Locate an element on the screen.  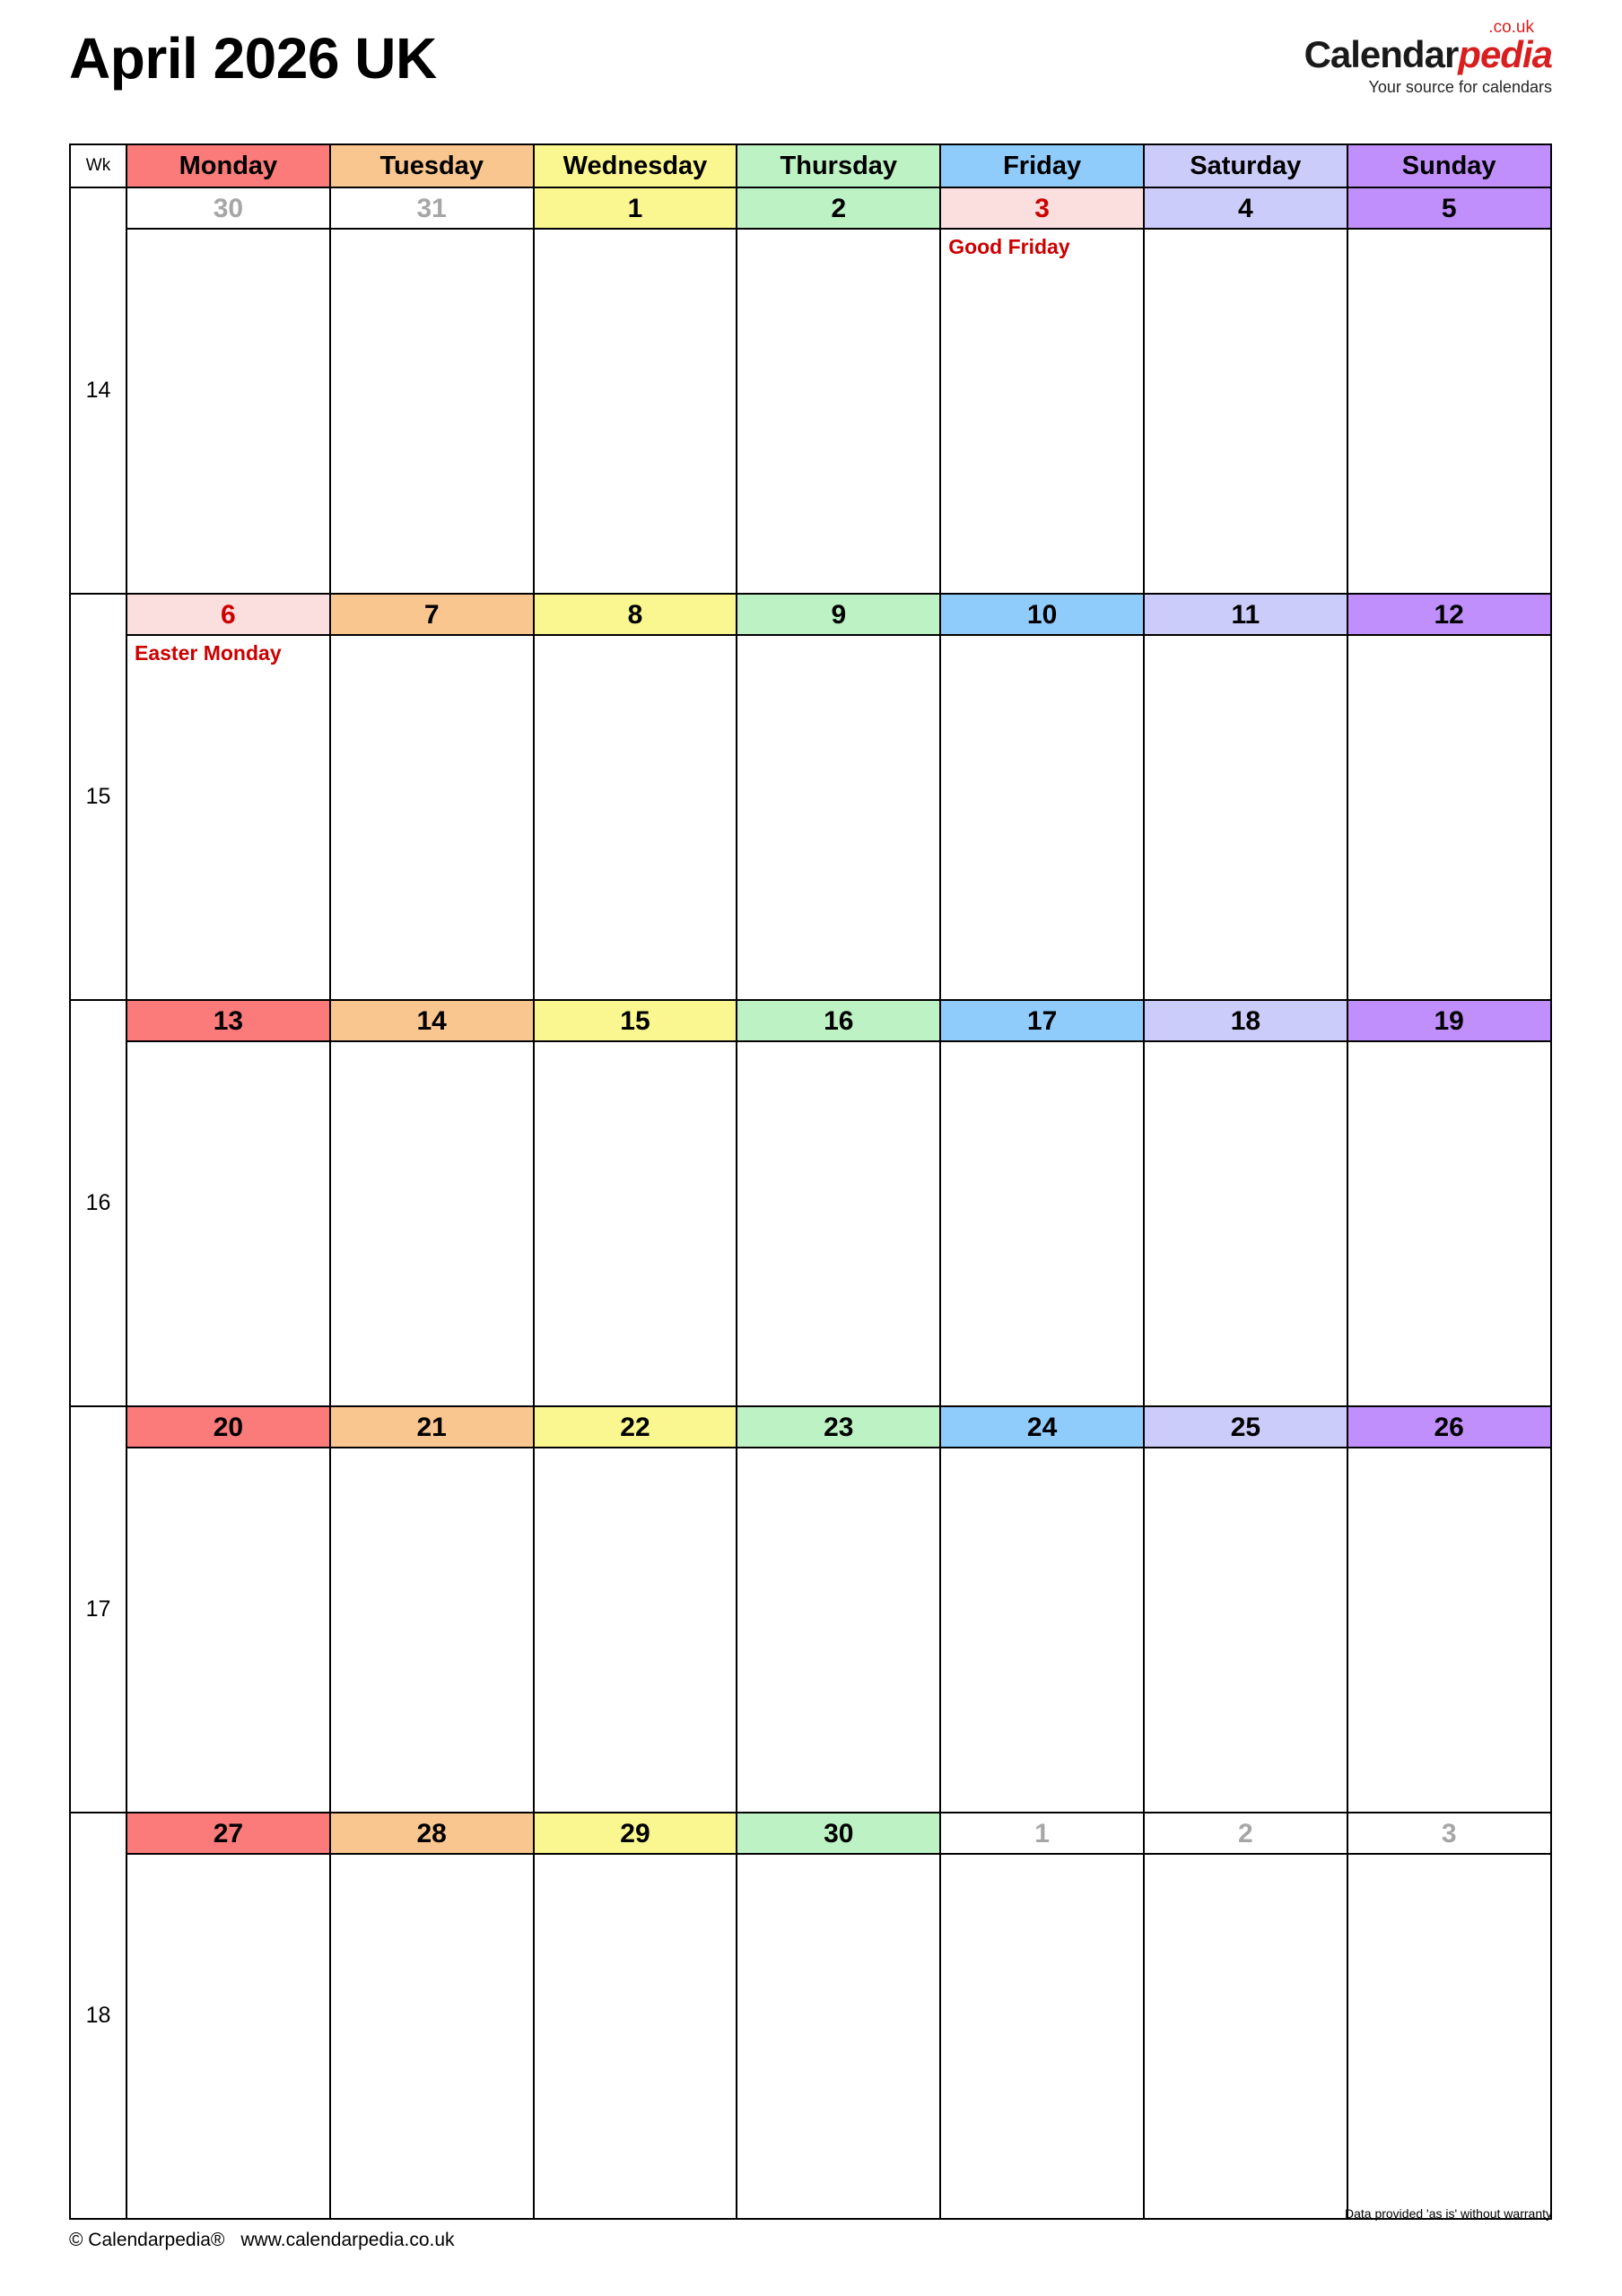
day-cell-tuesday: 14 is located at coordinates (432, 1203).